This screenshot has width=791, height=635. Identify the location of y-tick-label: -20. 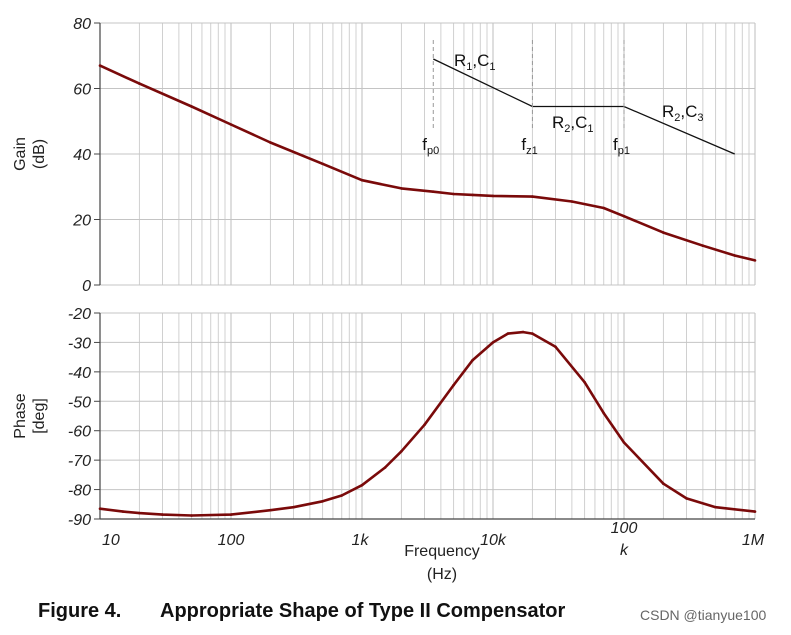
(79, 314).